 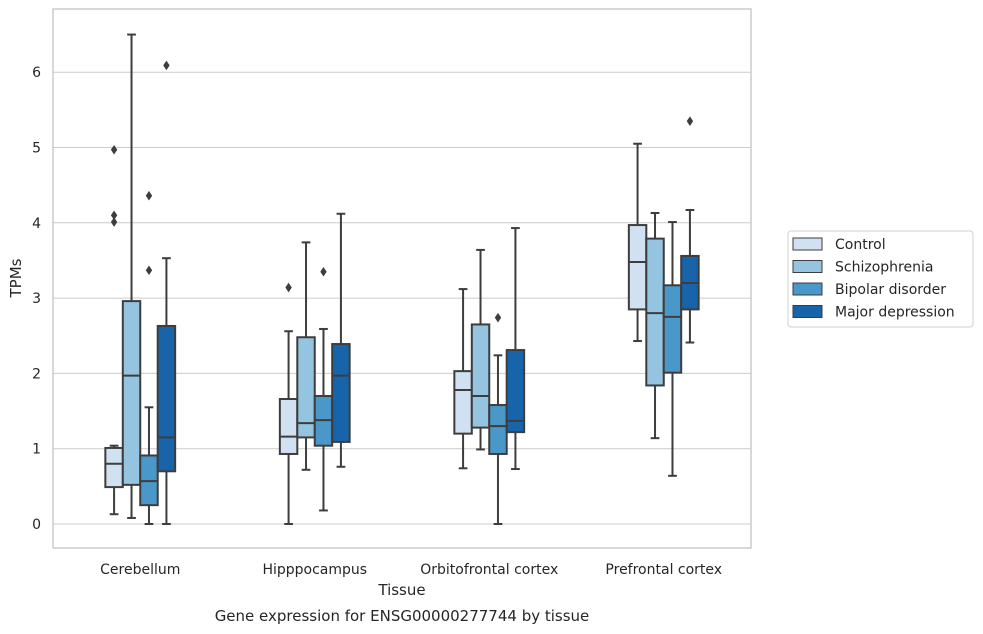 I want to click on y-tick-label: 4, so click(x=36, y=224).